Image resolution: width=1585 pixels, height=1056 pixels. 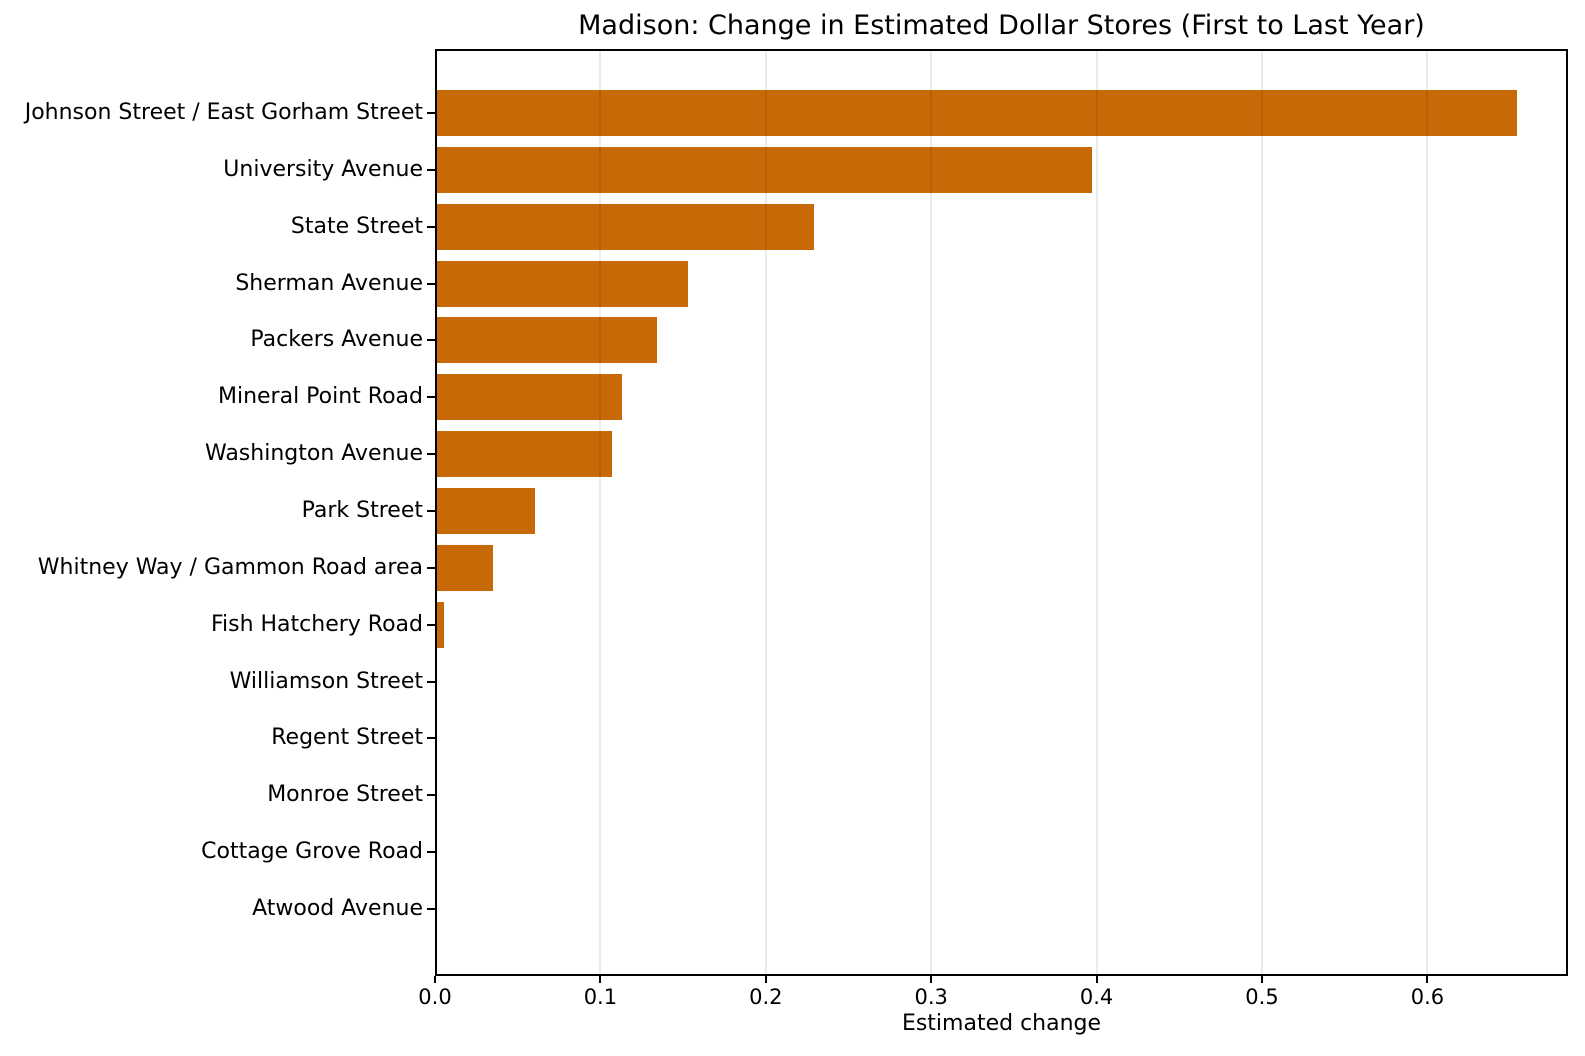 What do you see at coordinates (230, 567) in the screenshot?
I see `y-tick-label: Whitney Way / Gammon Road area` at bounding box center [230, 567].